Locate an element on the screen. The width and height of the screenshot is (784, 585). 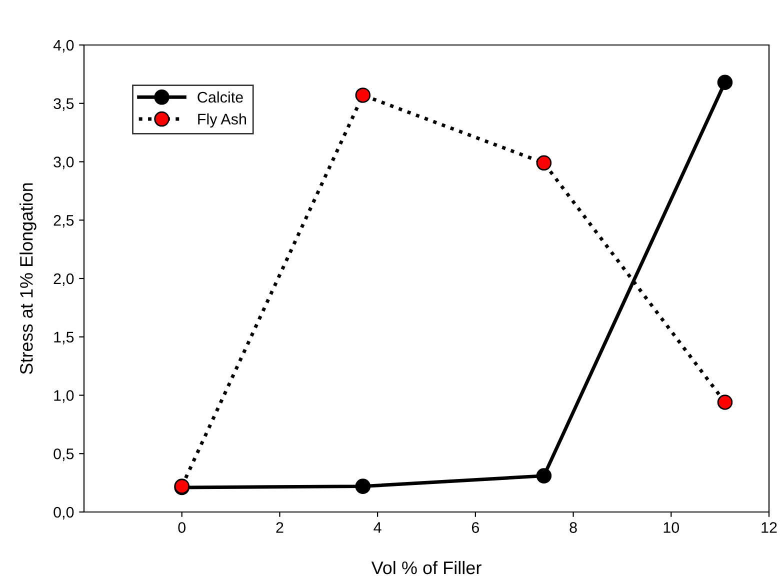
y-tick-label: 1,0 is located at coordinates (64, 396).